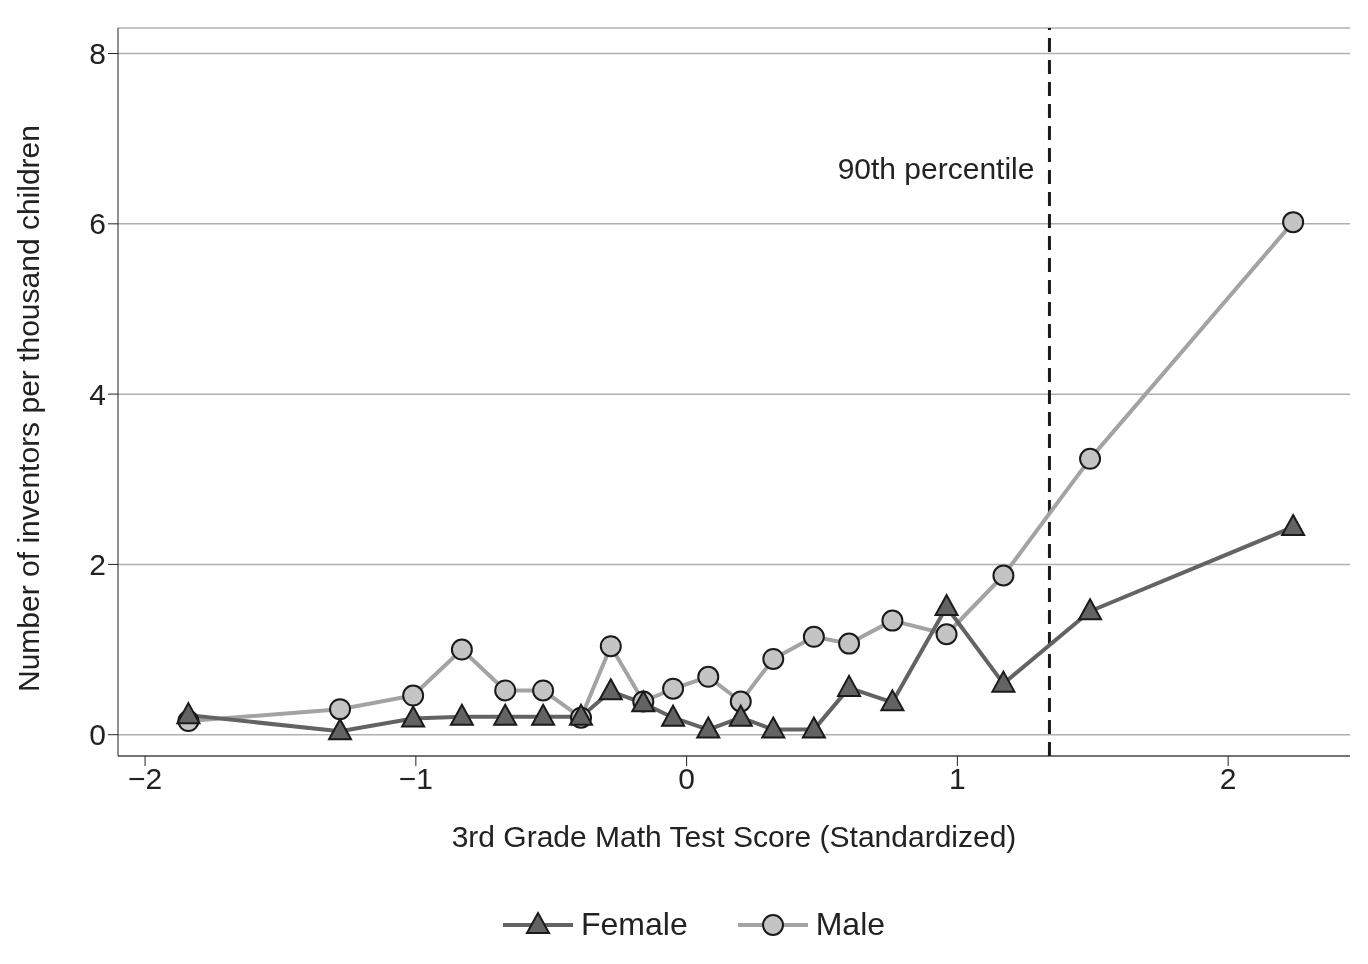 The image size is (1368, 964). What do you see at coordinates (97, 224) in the screenshot?
I see `y-tick-label: 6` at bounding box center [97, 224].